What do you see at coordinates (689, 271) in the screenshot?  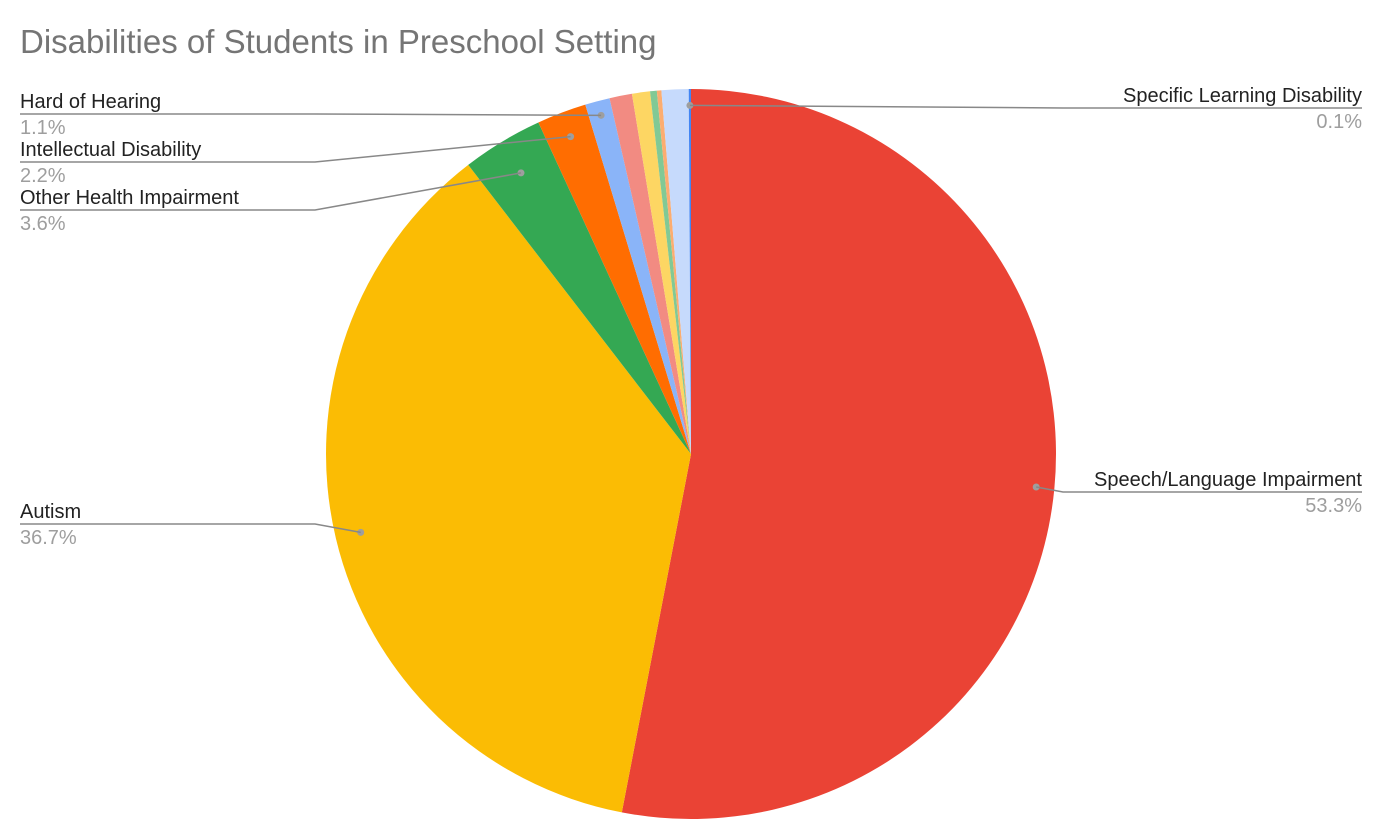 I see `pie-slice-specific-learning-disability` at bounding box center [689, 271].